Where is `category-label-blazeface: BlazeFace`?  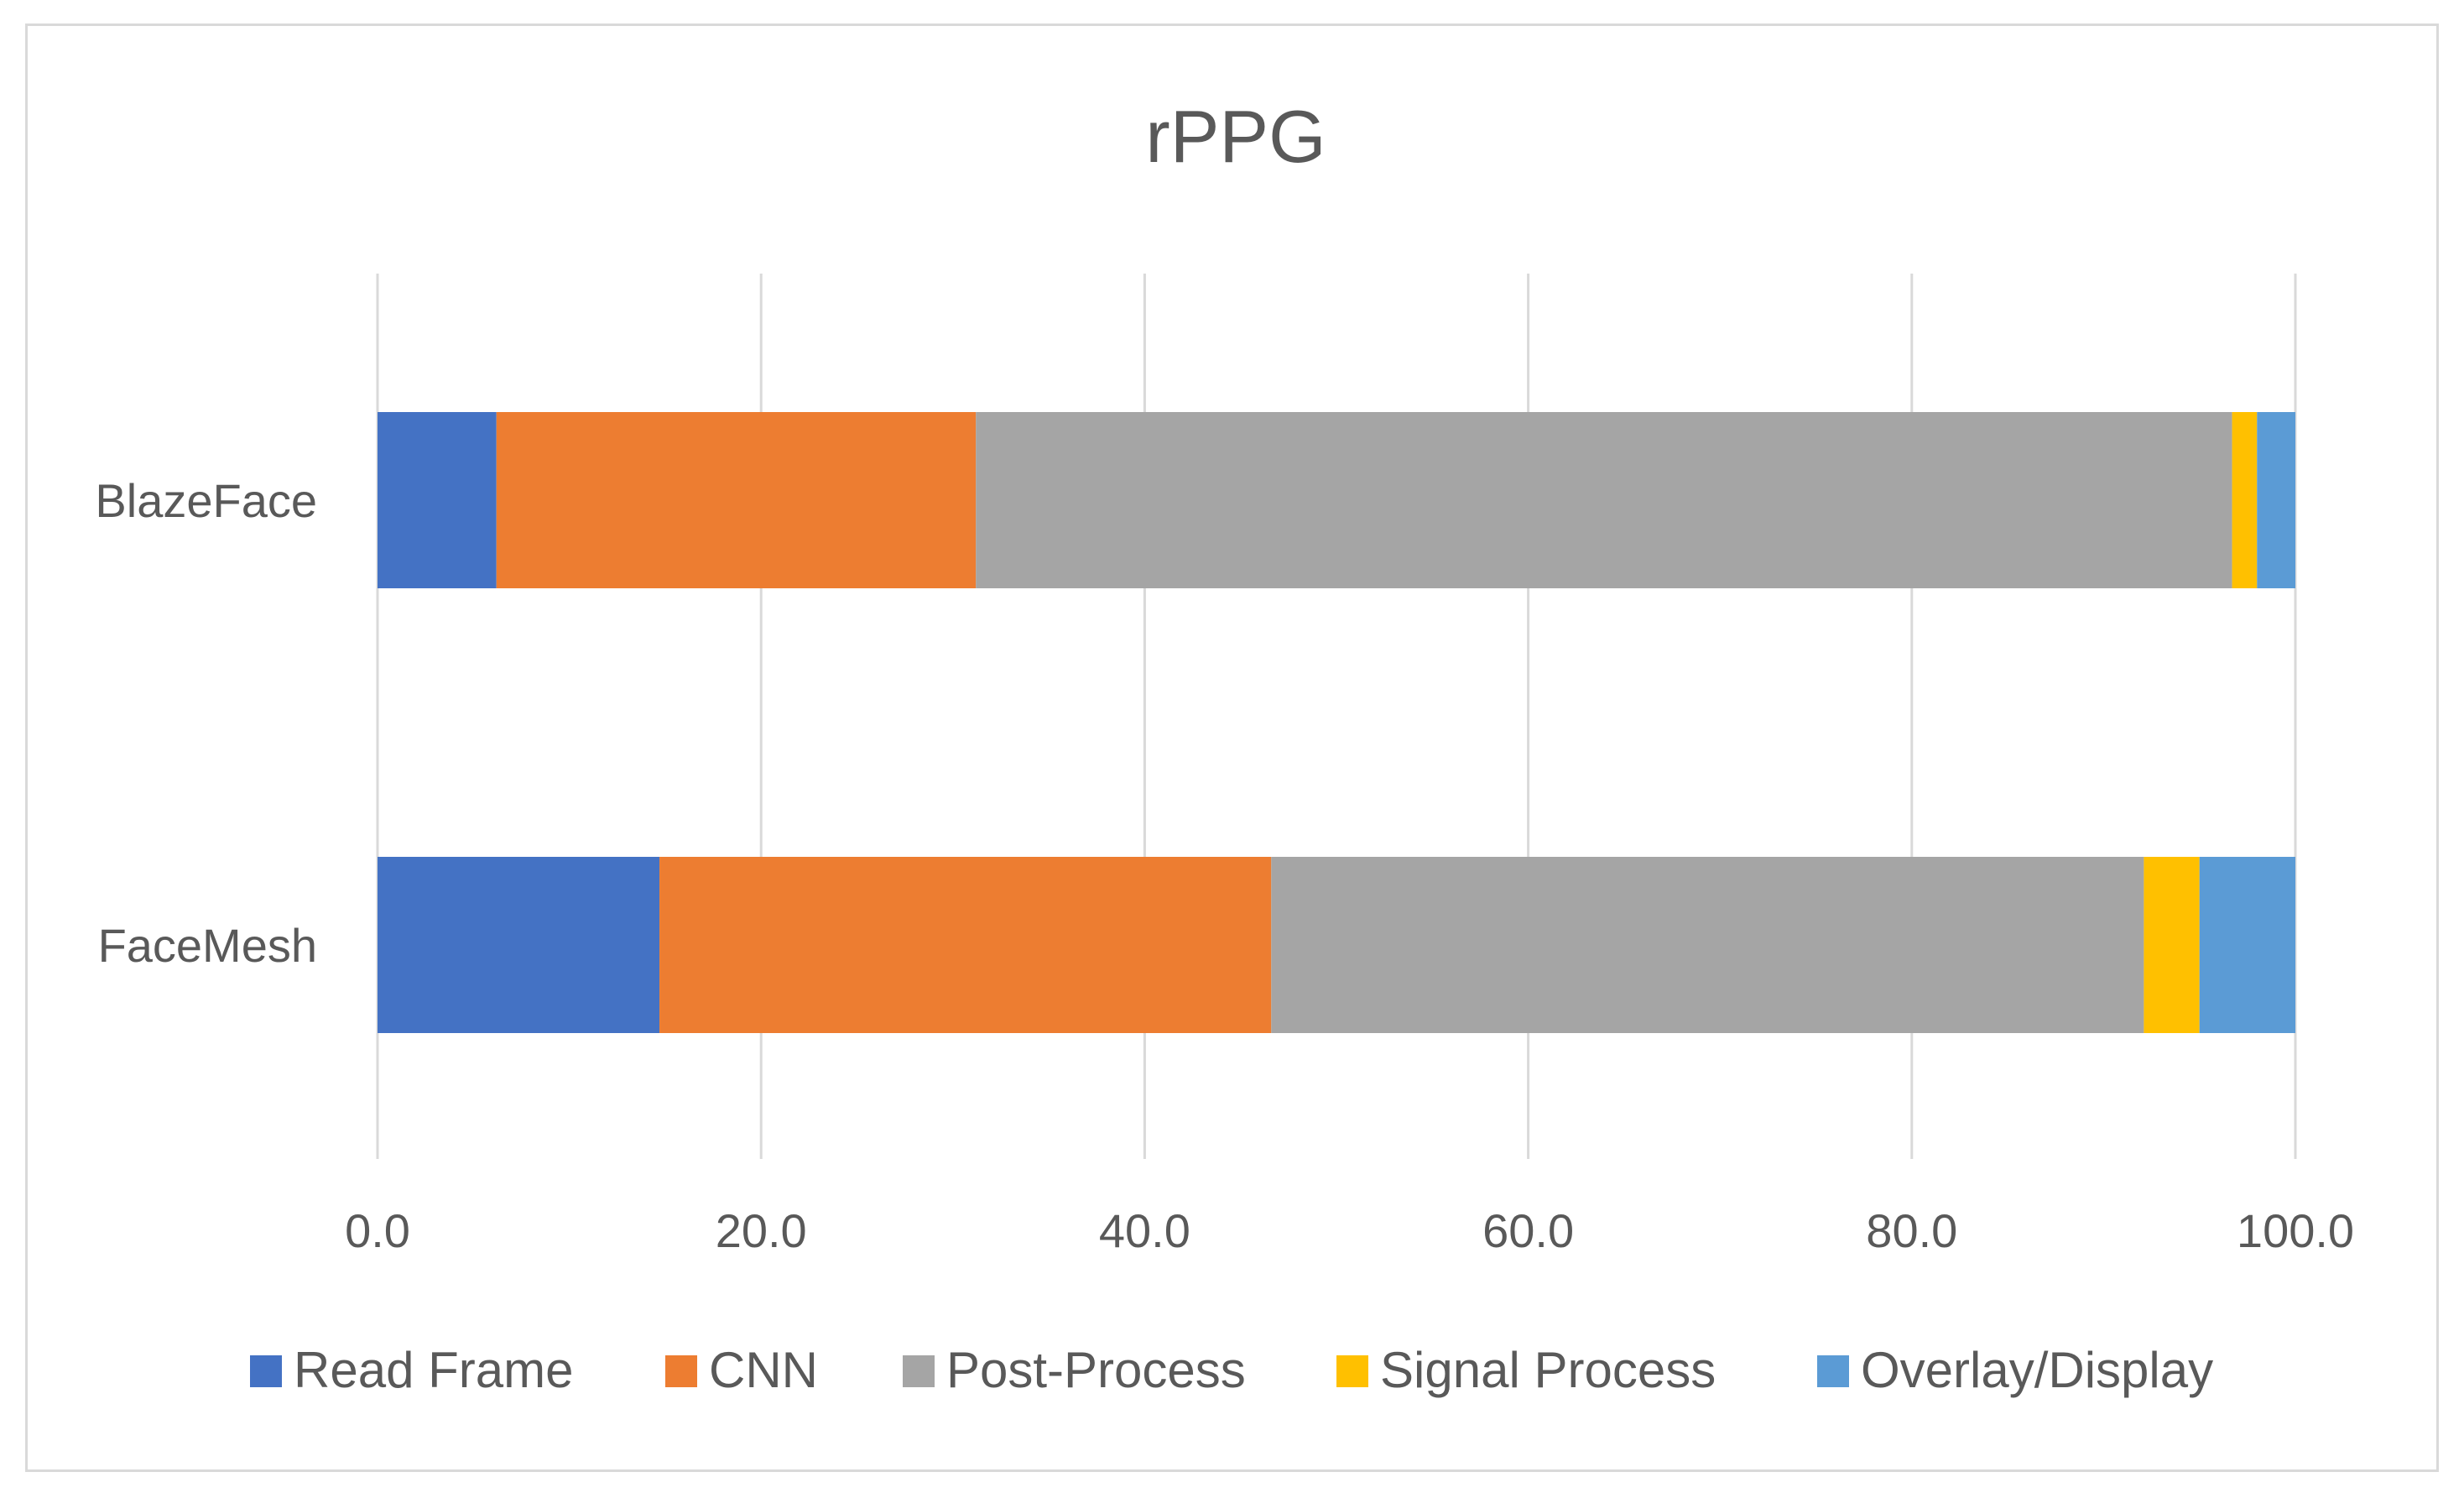
category-label-blazeface: BlazeFace is located at coordinates (206, 500).